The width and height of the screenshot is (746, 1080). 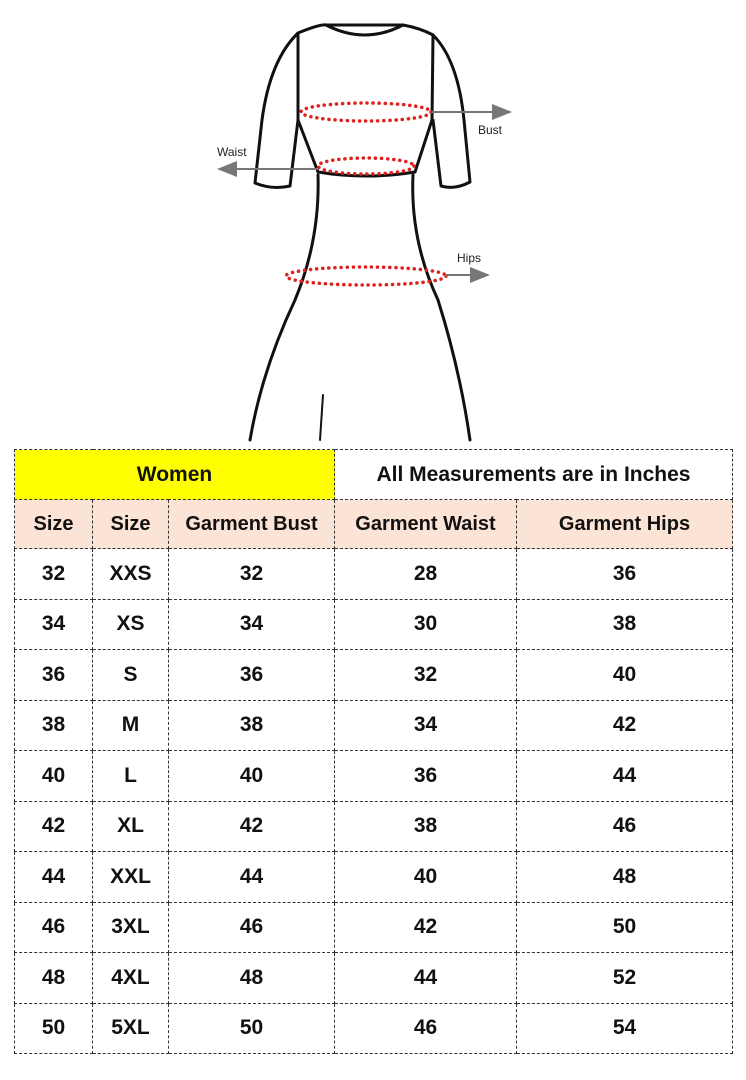 What do you see at coordinates (425, 574) in the screenshot?
I see `cell-garment-waist: 28` at bounding box center [425, 574].